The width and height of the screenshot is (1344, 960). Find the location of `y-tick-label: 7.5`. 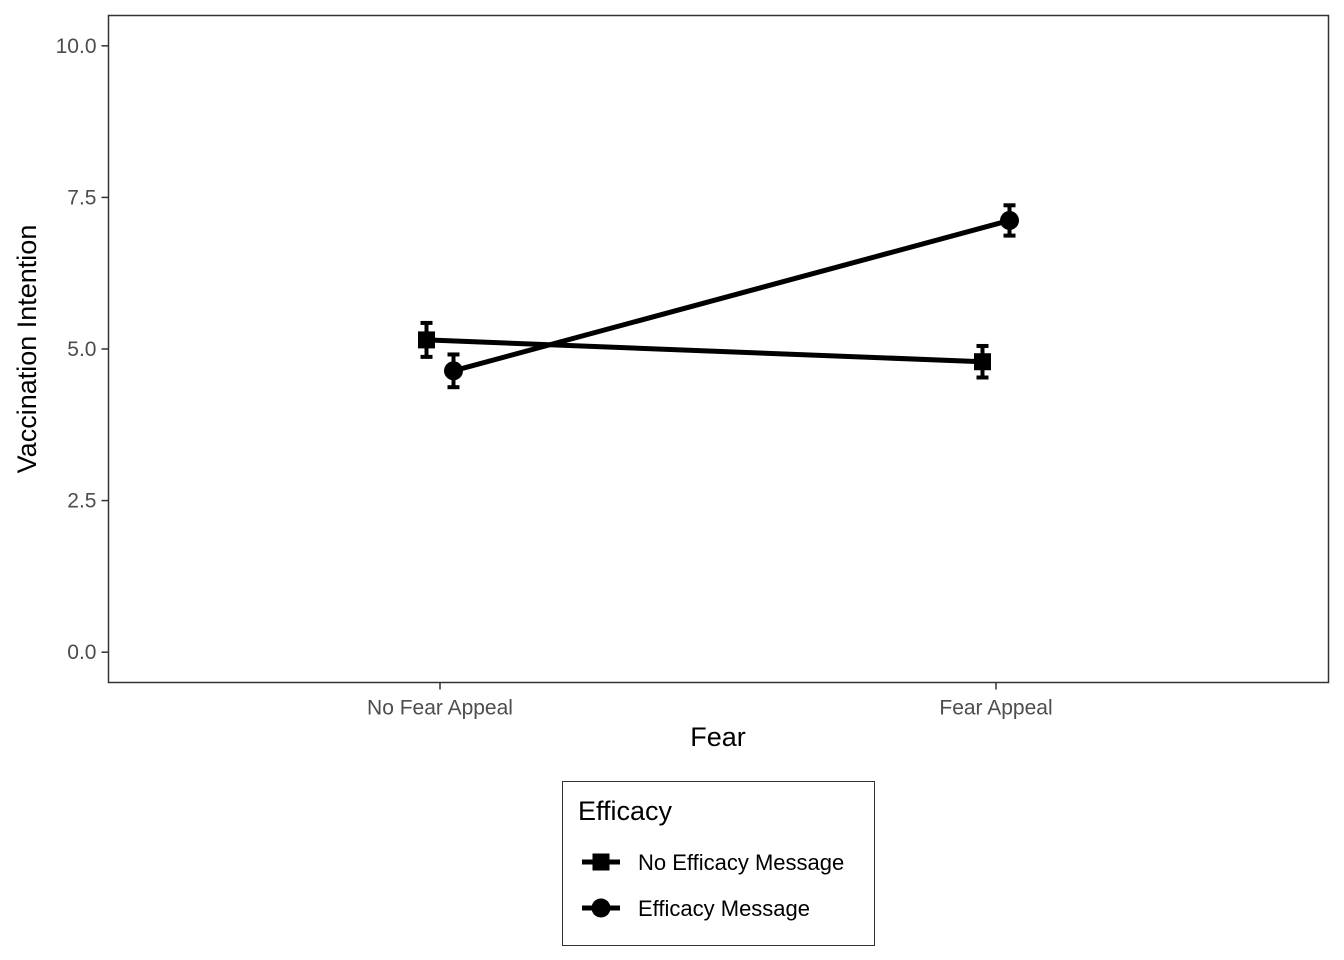

y-tick-label: 7.5 is located at coordinates (81, 197).